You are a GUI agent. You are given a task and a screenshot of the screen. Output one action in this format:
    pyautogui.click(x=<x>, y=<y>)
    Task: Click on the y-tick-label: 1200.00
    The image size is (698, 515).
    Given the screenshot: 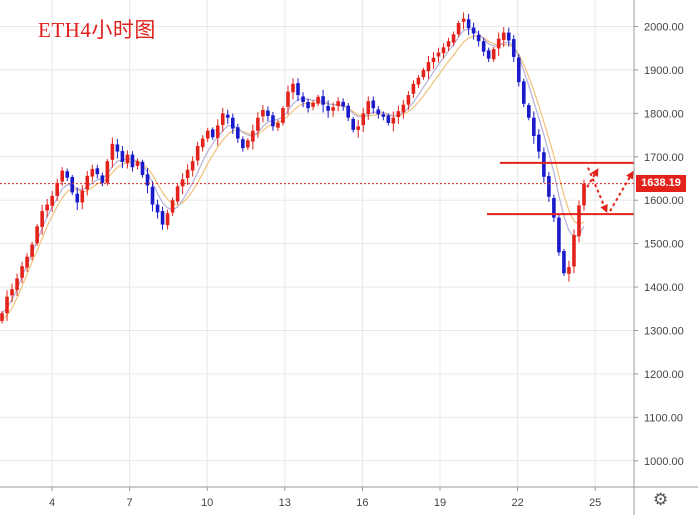 What is the action you would take?
    pyautogui.click(x=664, y=375)
    